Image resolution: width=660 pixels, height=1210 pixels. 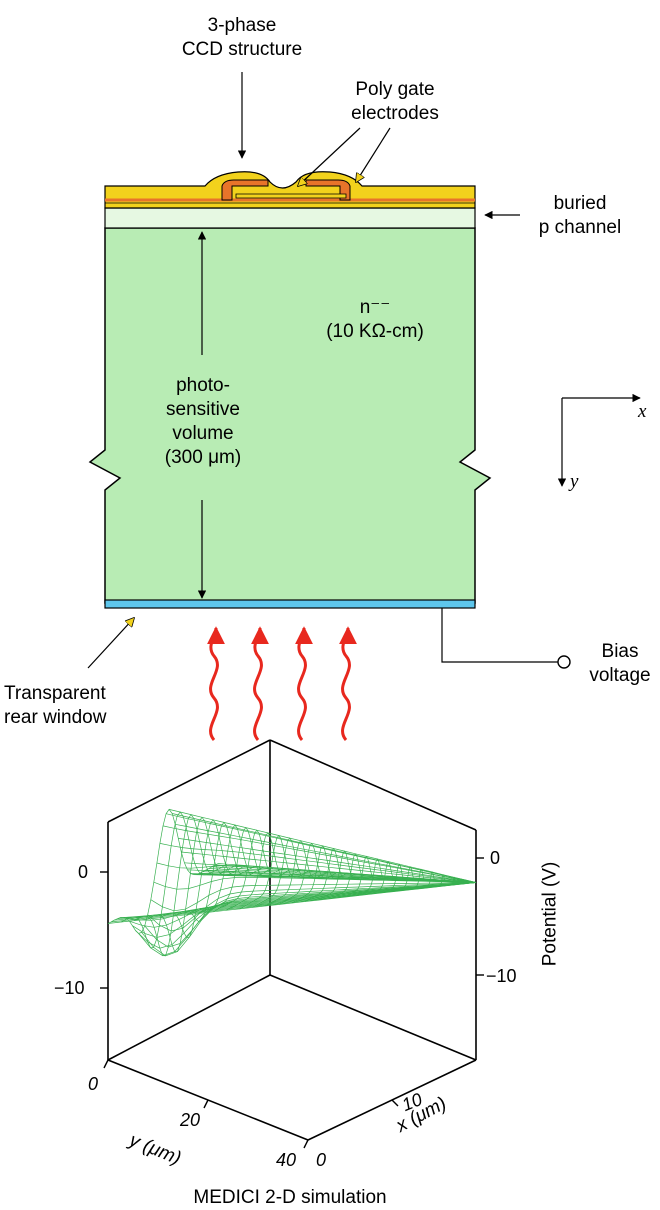 What do you see at coordinates (550, 914) in the screenshot?
I see `potential-axis-label: Potential (V)` at bounding box center [550, 914].